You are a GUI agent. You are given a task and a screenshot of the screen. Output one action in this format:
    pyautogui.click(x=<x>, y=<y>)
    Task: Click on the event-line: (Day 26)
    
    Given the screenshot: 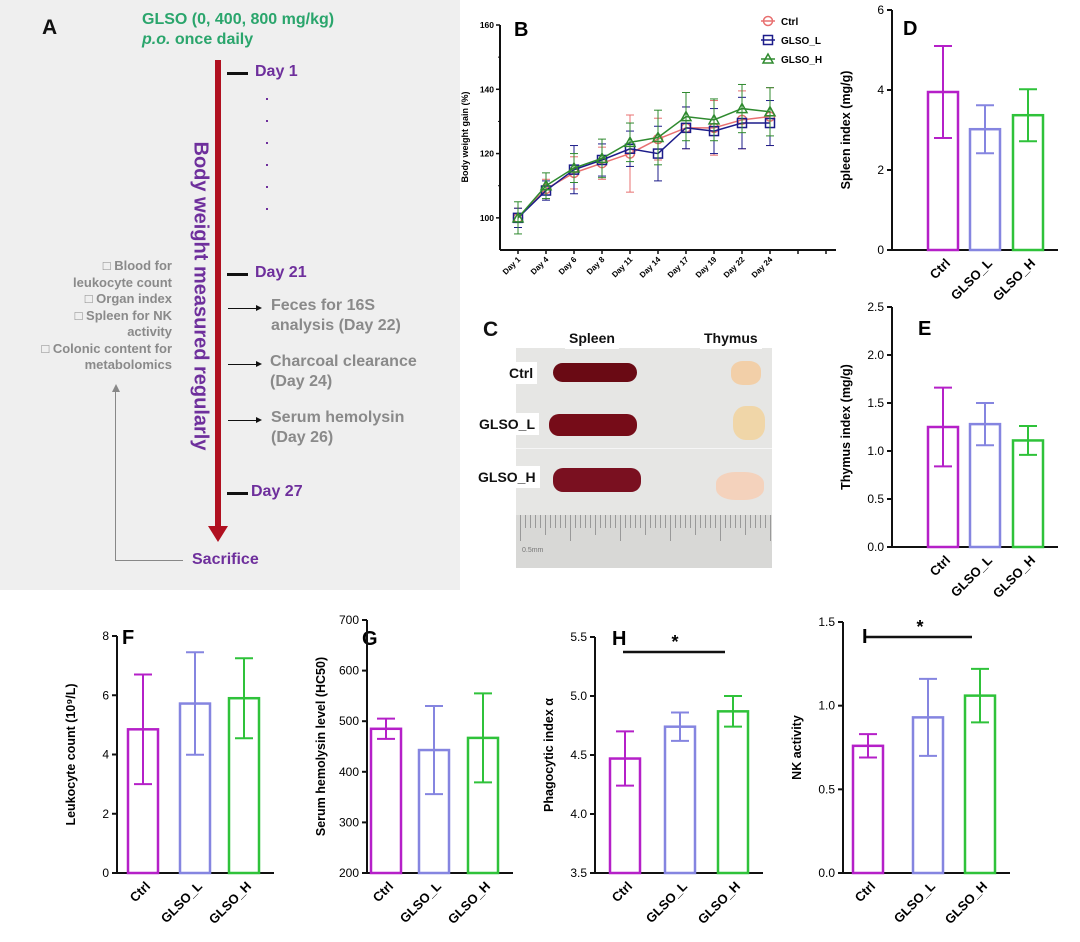 What is the action you would take?
    pyautogui.click(x=302, y=437)
    